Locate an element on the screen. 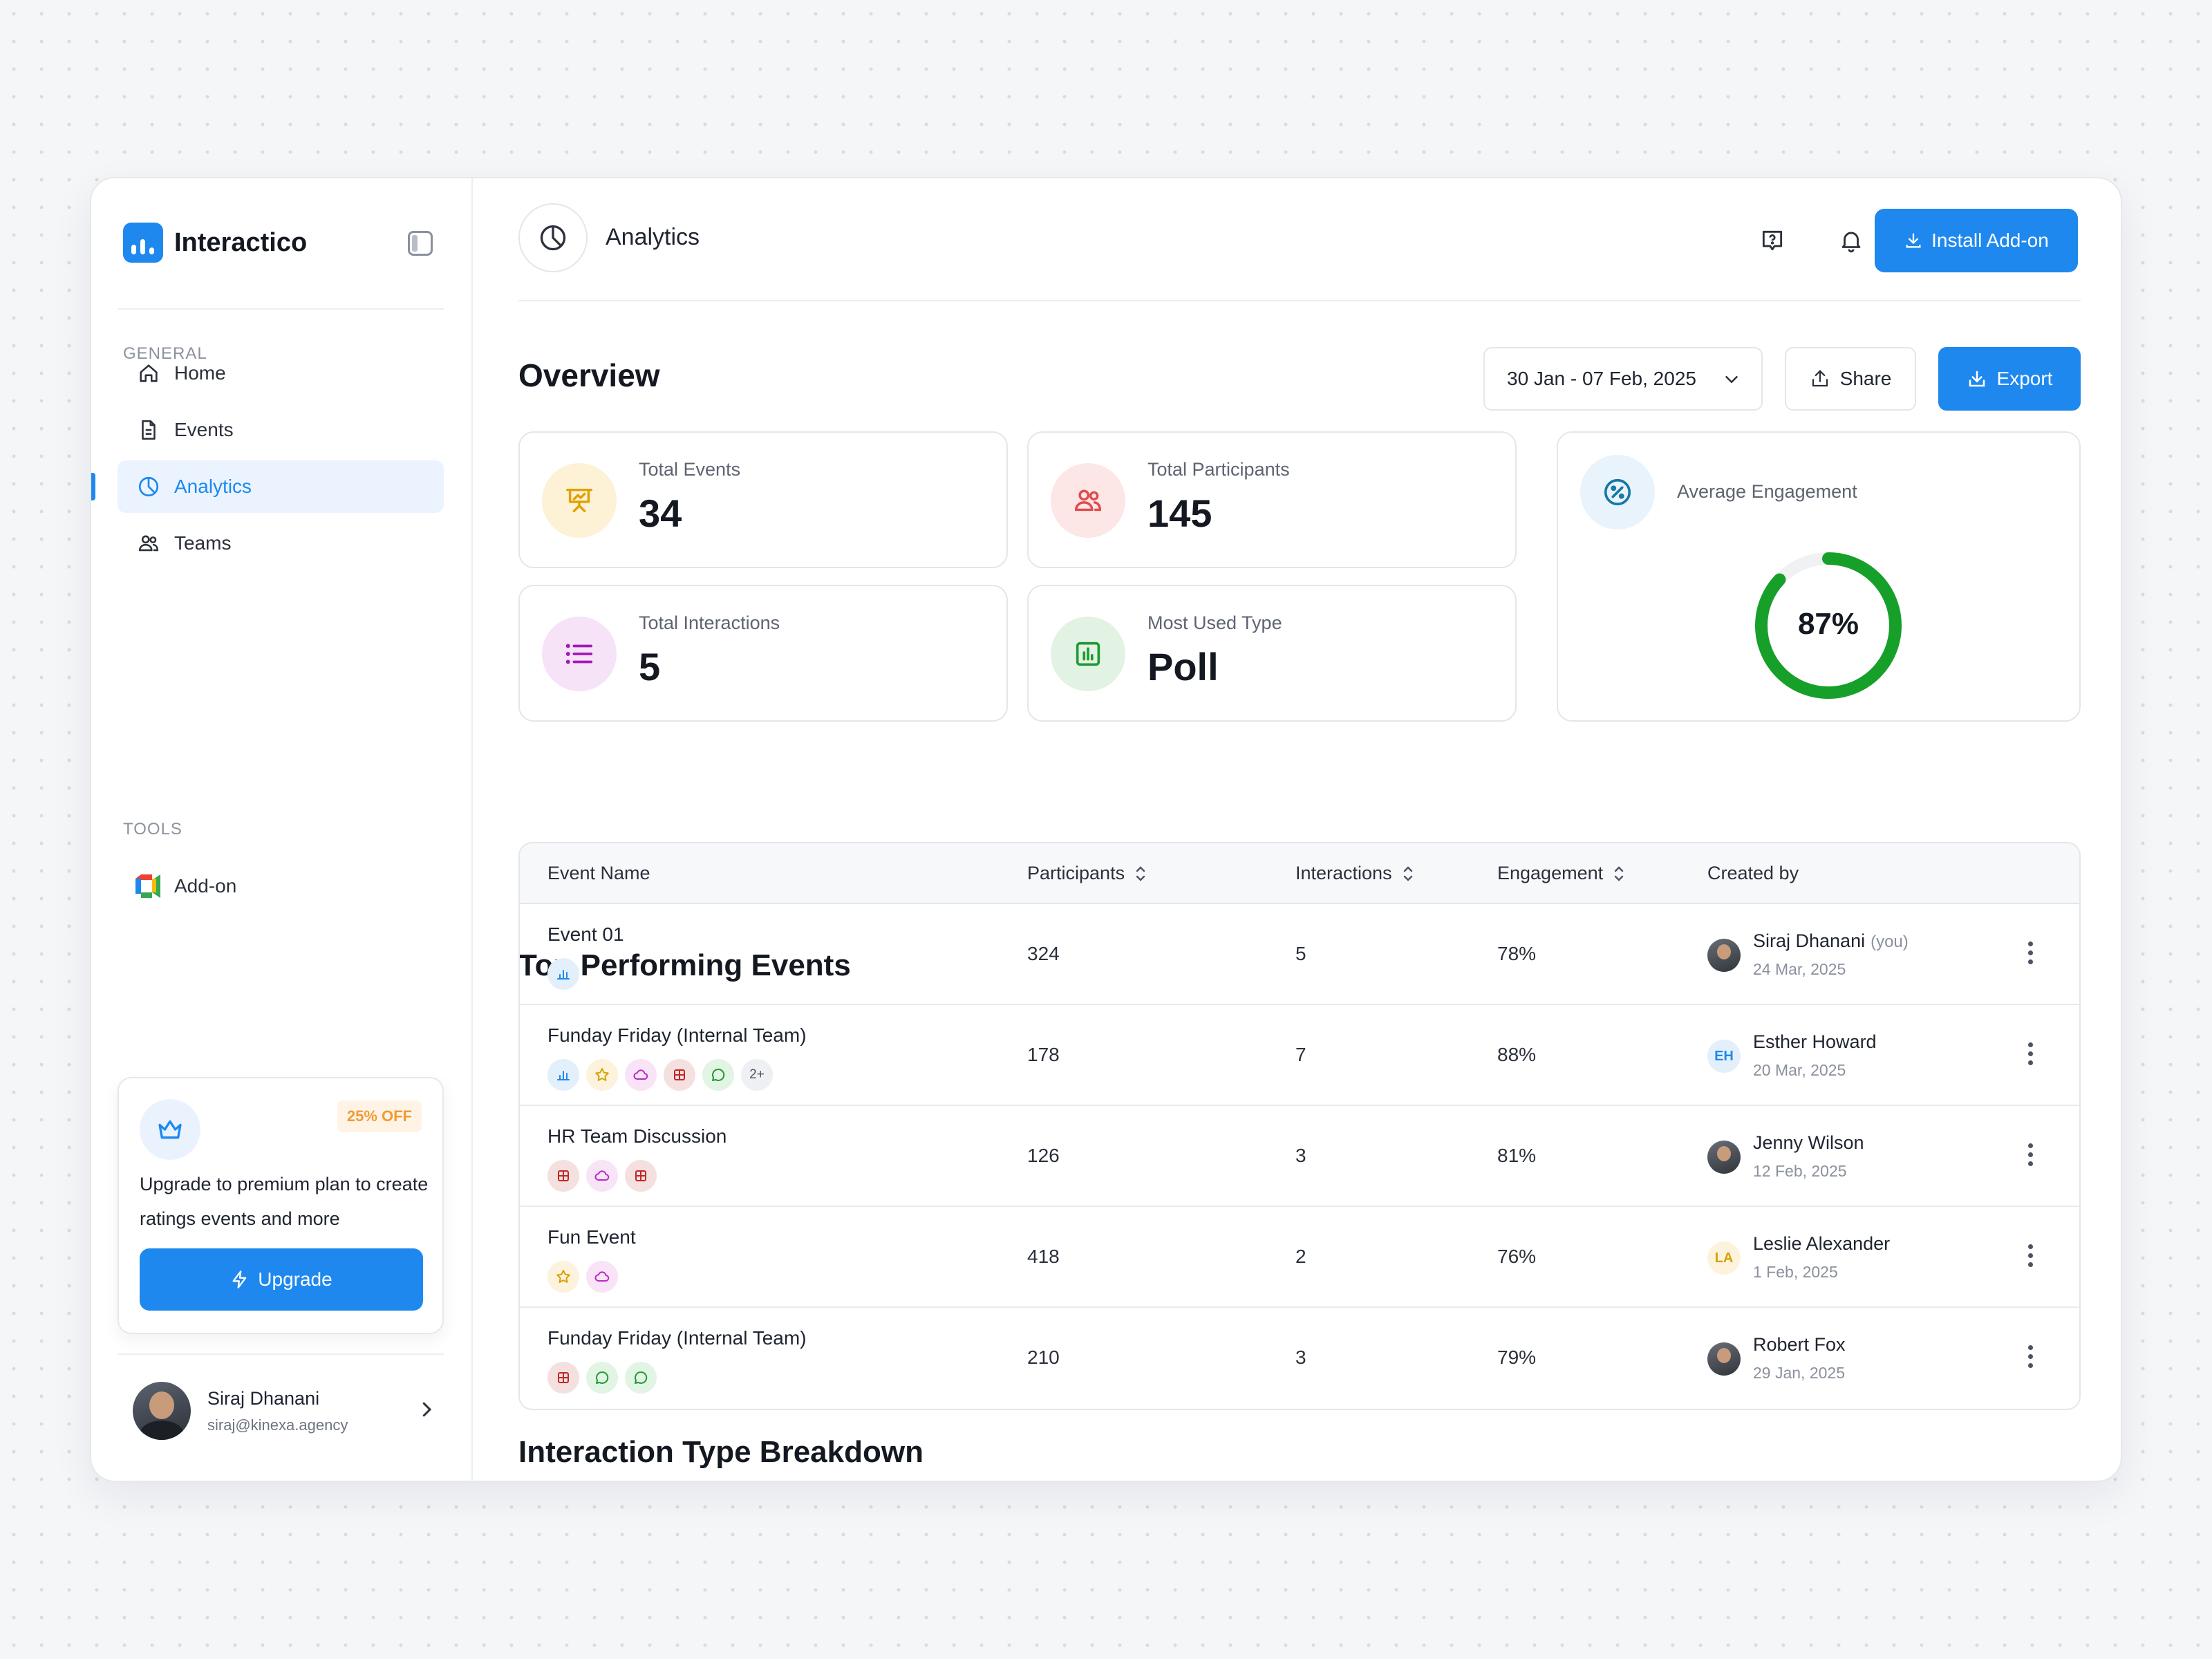 This screenshot has height=1659, width=2212. chevron-down-icon is located at coordinates (1732, 382).